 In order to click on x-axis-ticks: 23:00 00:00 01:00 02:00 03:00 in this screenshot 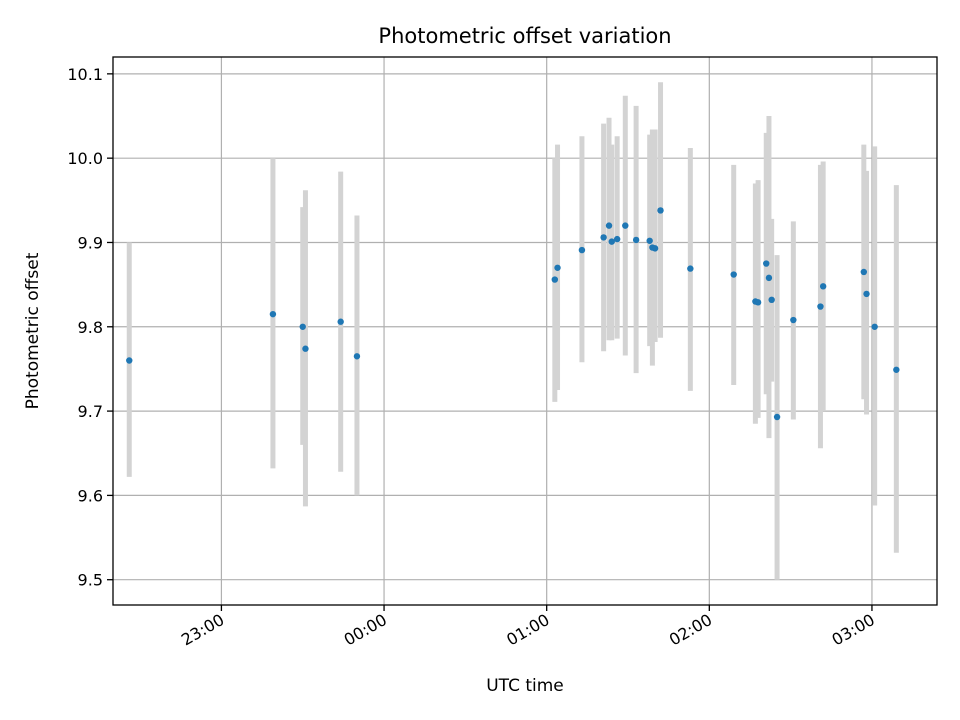, I will do `click(528, 627)`.